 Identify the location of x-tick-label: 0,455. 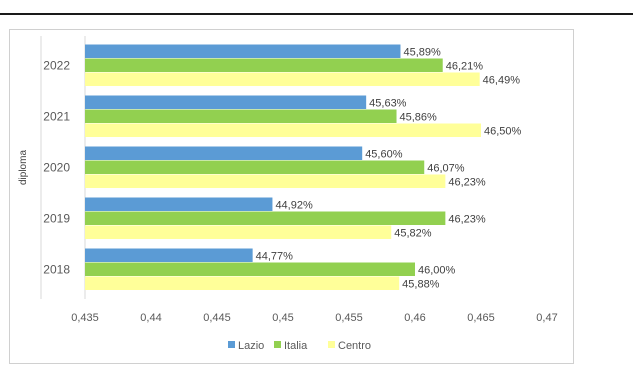
(349, 318).